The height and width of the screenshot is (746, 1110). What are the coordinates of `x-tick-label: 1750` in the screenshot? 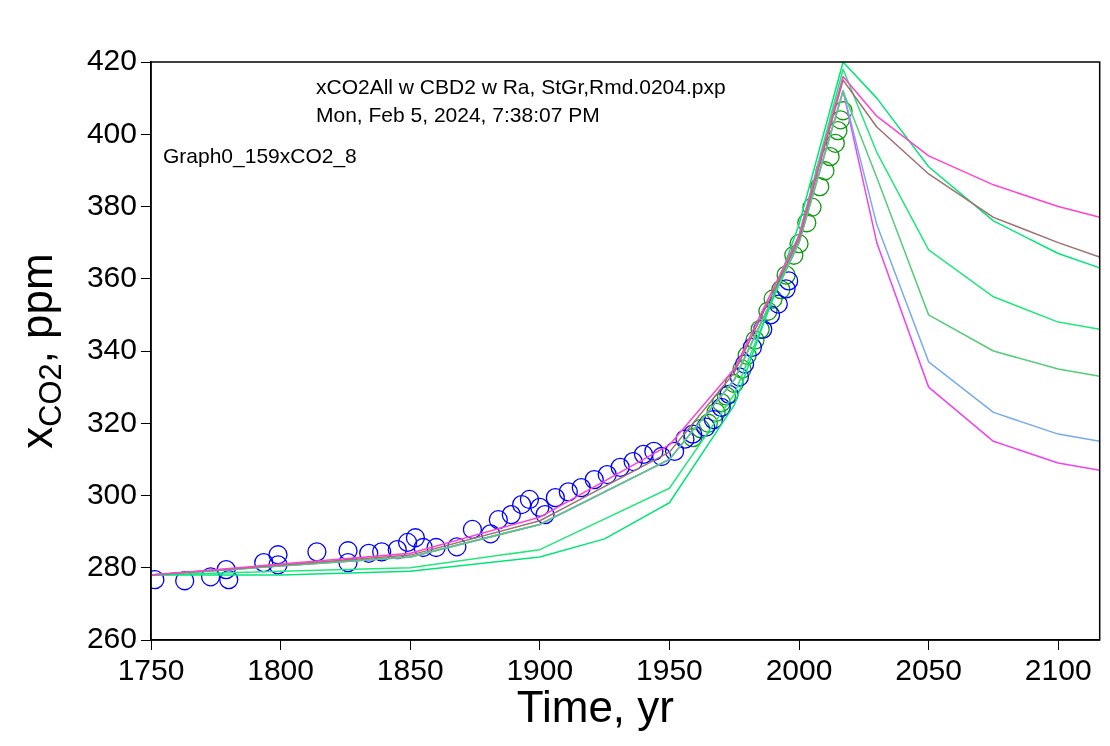 It's located at (151, 670).